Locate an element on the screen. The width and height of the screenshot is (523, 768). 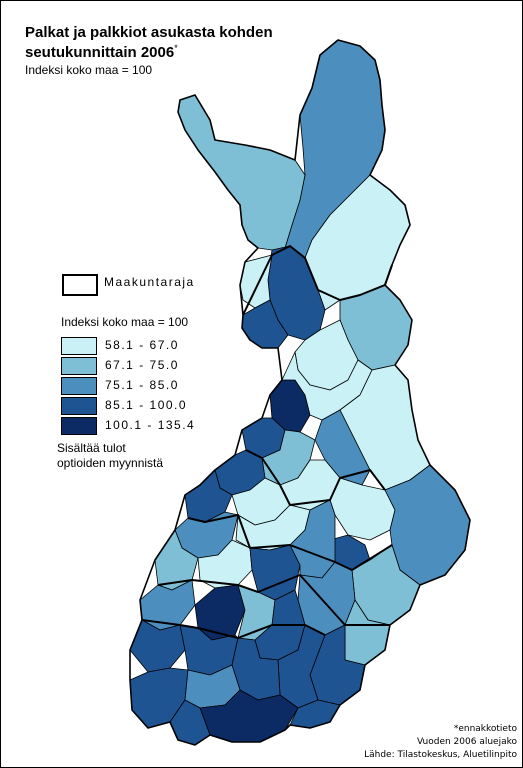
legend-note-line2: optioiden myynnistä is located at coordinates (110, 463).